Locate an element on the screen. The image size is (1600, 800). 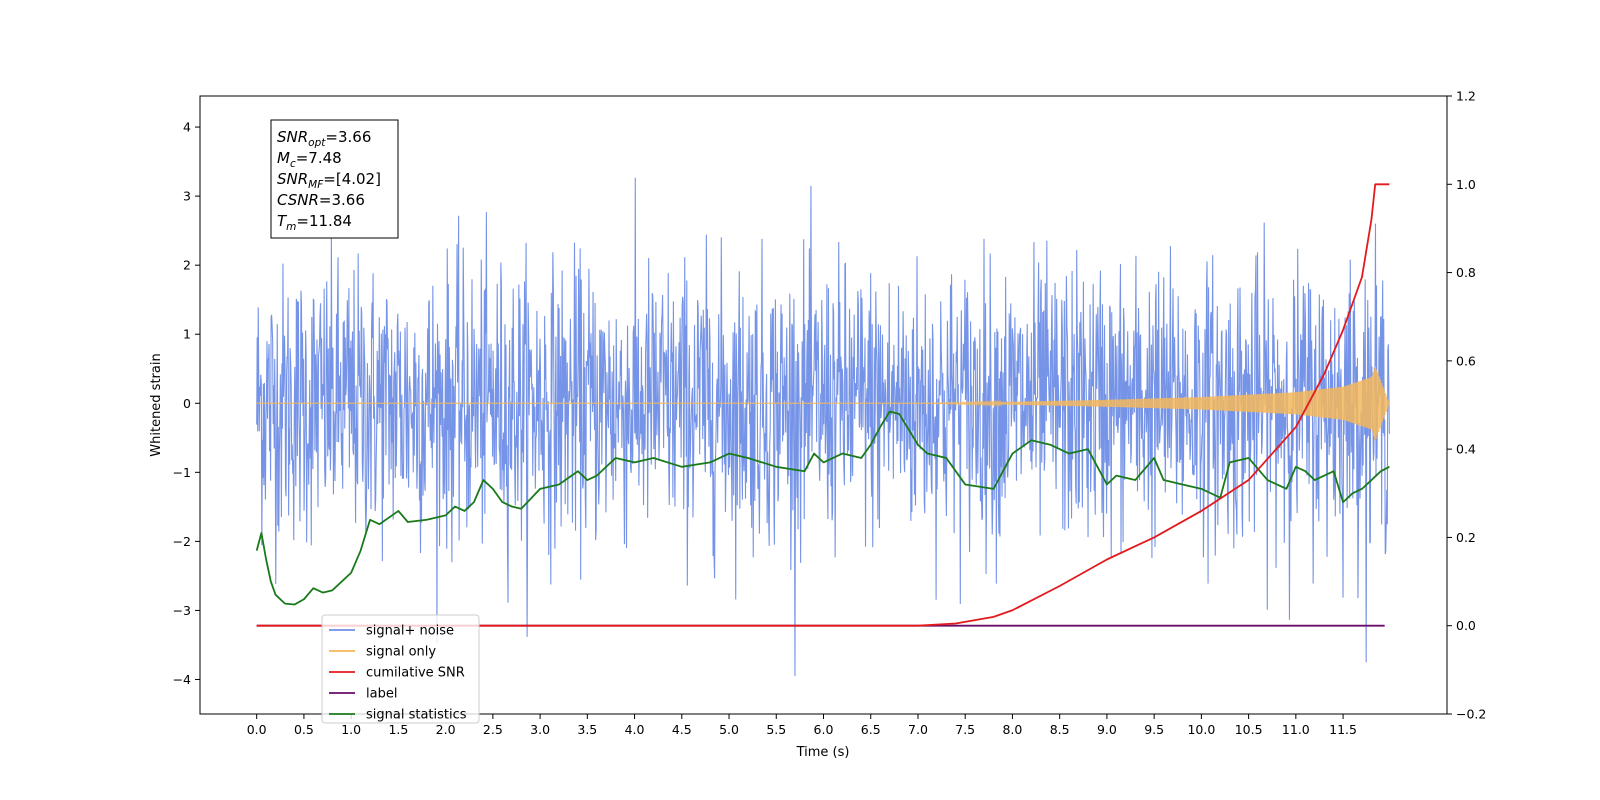
x-tick-label: 3.5 is located at coordinates (587, 729).